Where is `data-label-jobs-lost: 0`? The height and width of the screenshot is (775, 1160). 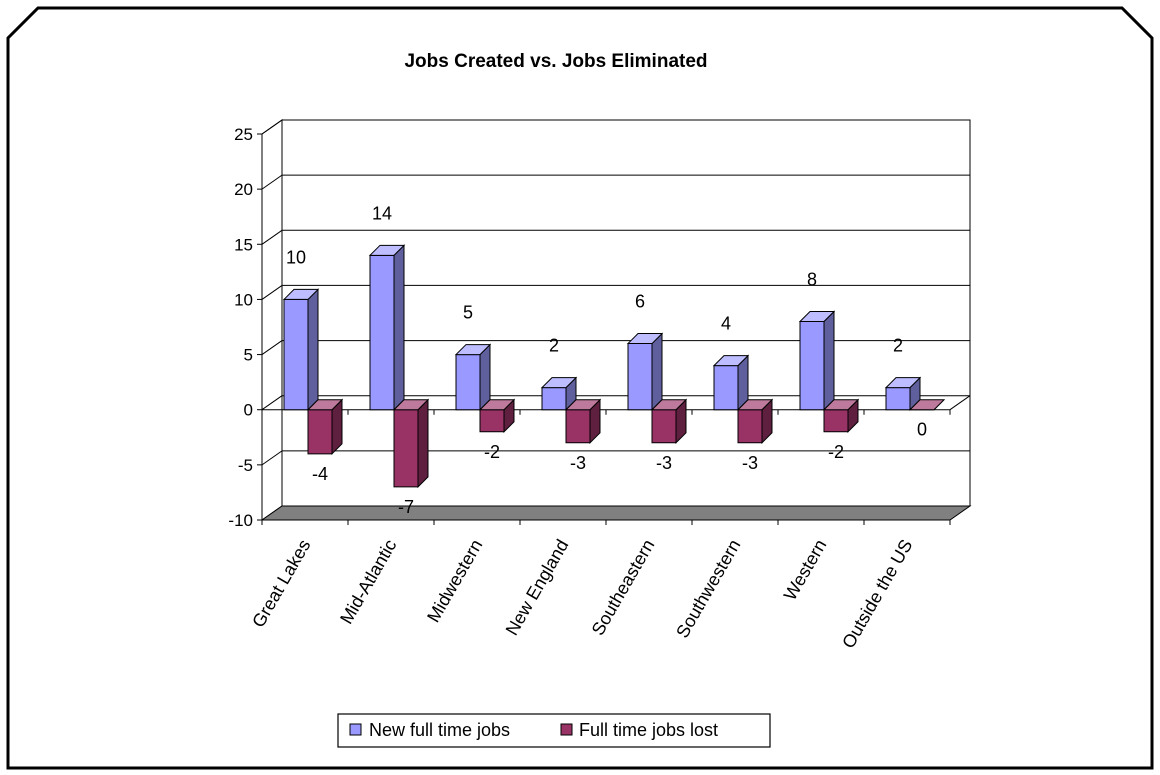 data-label-jobs-lost: 0 is located at coordinates (922, 430).